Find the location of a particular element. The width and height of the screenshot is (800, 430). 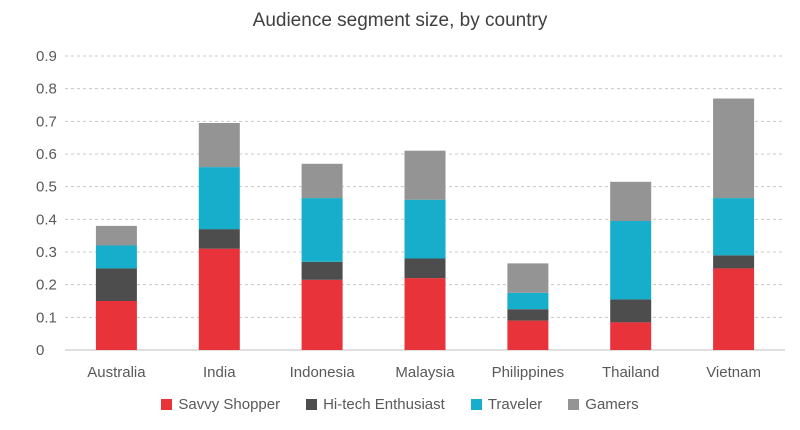

y-tick-label: 0 is located at coordinates (40, 350).